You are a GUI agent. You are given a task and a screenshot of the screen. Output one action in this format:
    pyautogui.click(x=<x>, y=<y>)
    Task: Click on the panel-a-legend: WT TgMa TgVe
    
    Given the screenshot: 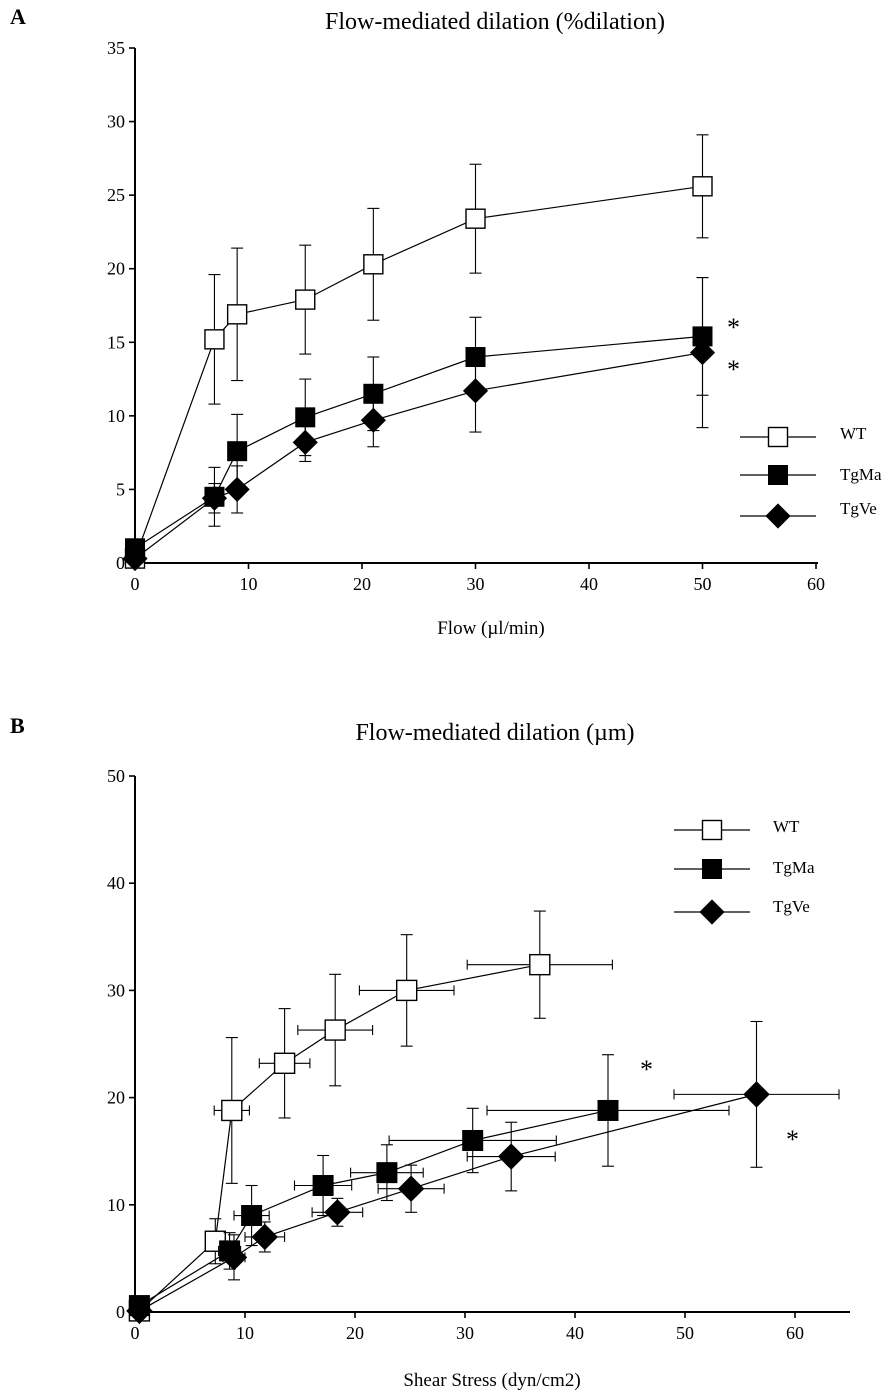 What is the action you would take?
    pyautogui.click(x=811, y=476)
    